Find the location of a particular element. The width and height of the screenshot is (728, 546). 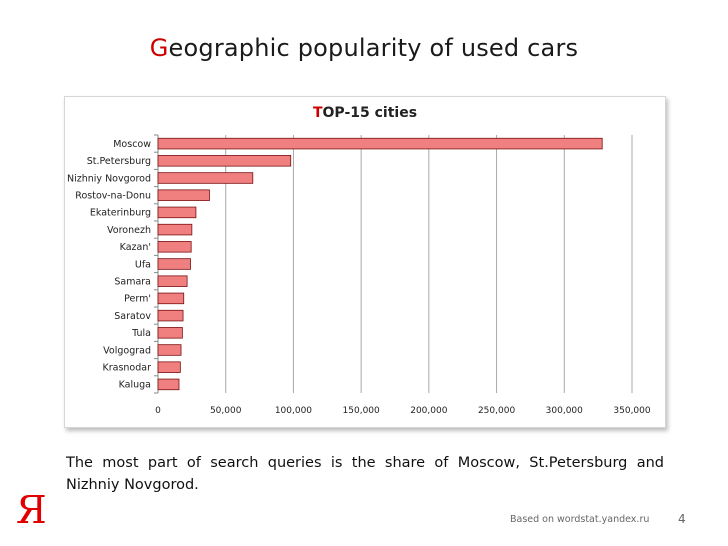

slide-title: Geographic popularity of used cars is located at coordinates (364, 48).